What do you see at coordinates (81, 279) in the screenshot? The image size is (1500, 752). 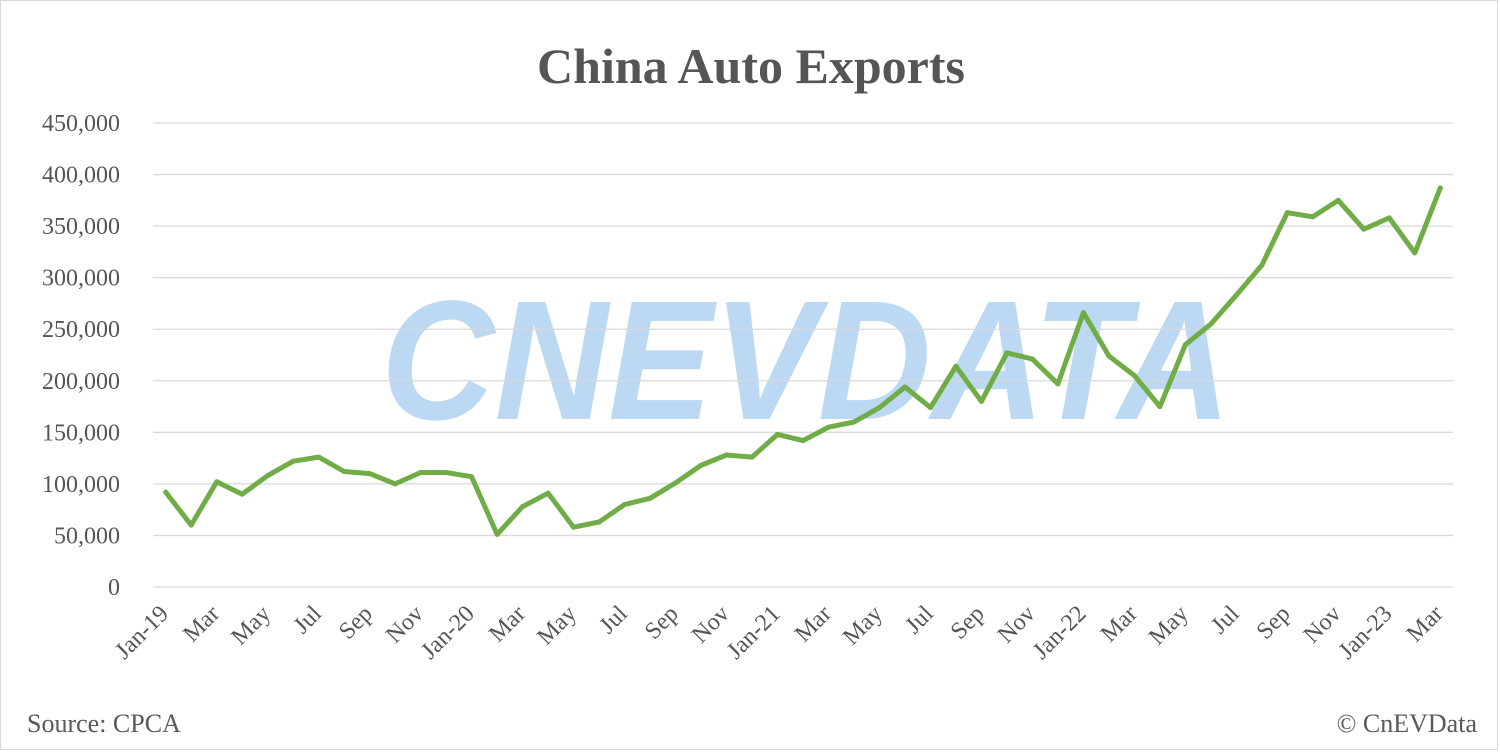 I see `y-tick-label: 300,000` at bounding box center [81, 279].